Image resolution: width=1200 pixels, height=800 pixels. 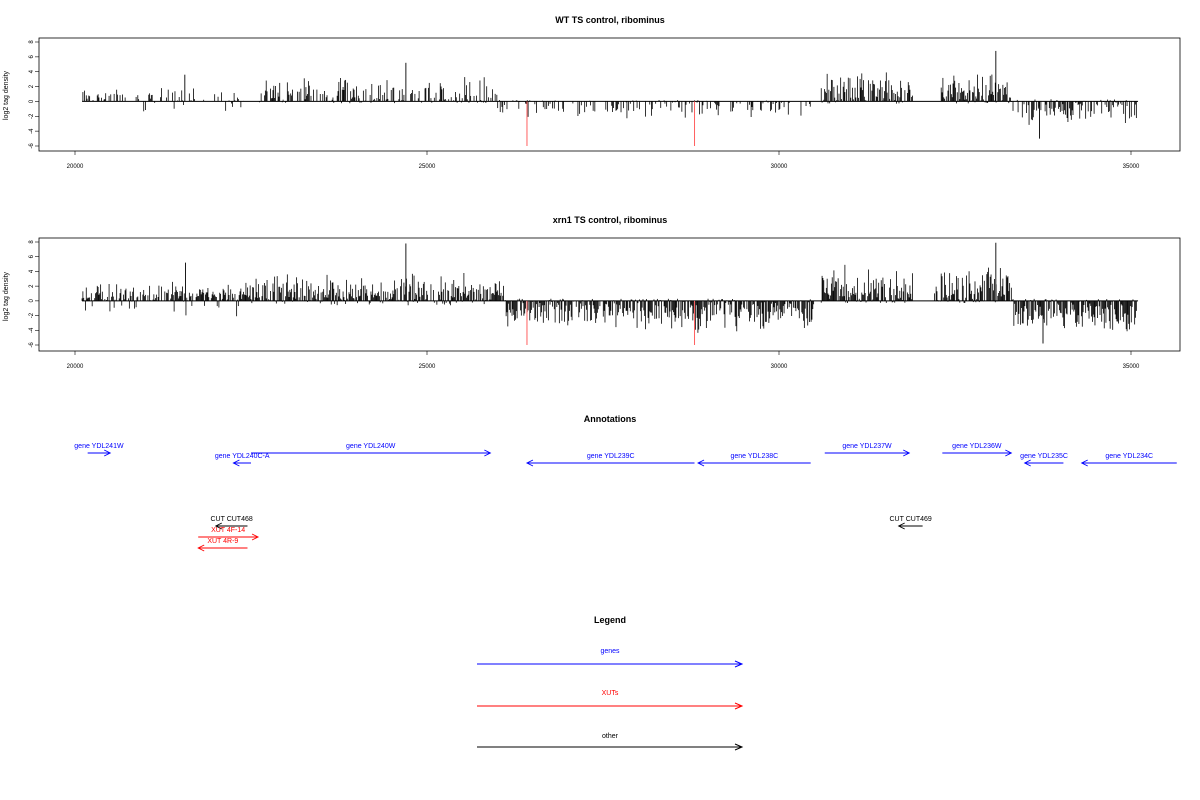 What do you see at coordinates (231, 519) in the screenshot?
I see `annotation-label: CUT CUT468` at bounding box center [231, 519].